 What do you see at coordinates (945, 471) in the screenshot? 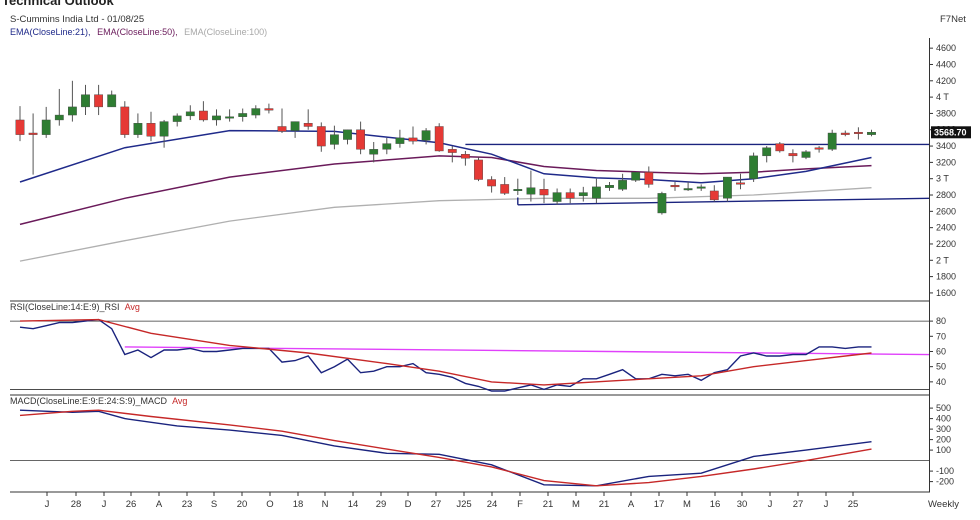
I see `macd-y-tick-label: -100` at bounding box center [945, 471].